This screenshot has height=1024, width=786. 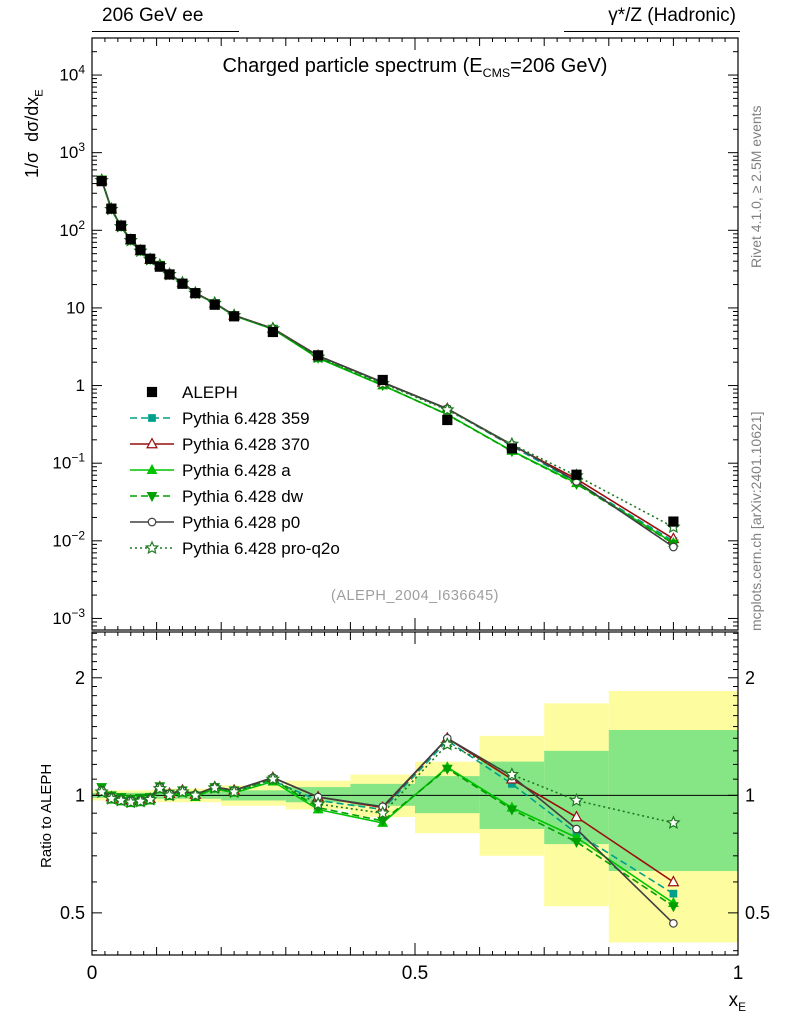 I want to click on y-tick-label-ratio-right: 2, so click(x=750, y=678).